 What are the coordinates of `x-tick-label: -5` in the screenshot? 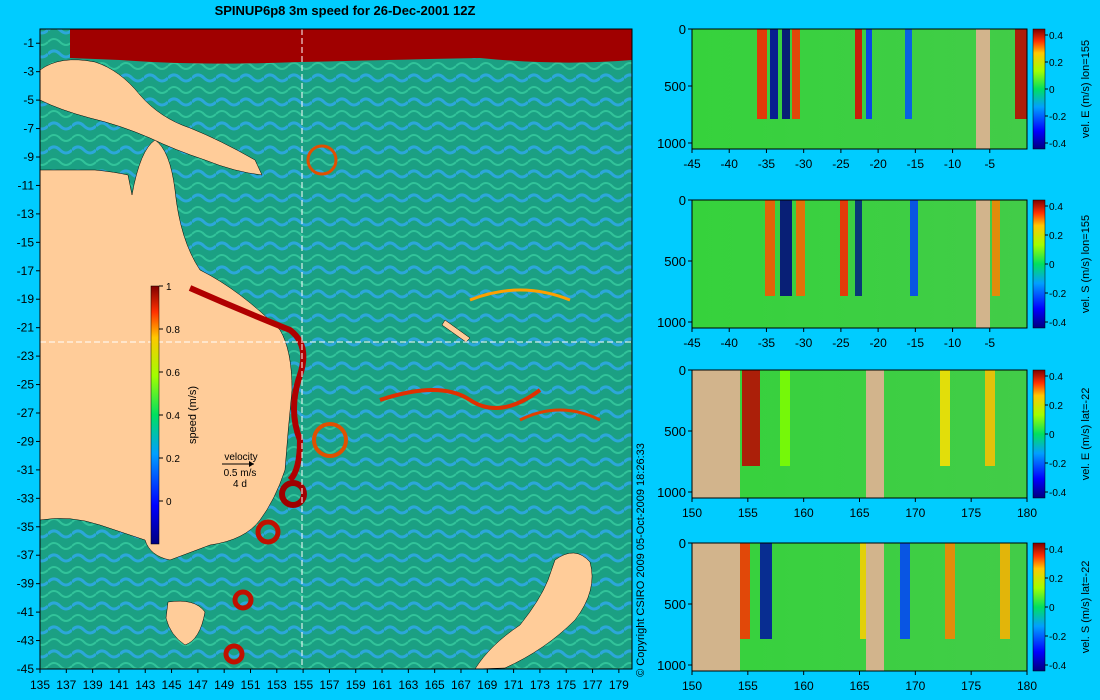 It's located at (989, 343).